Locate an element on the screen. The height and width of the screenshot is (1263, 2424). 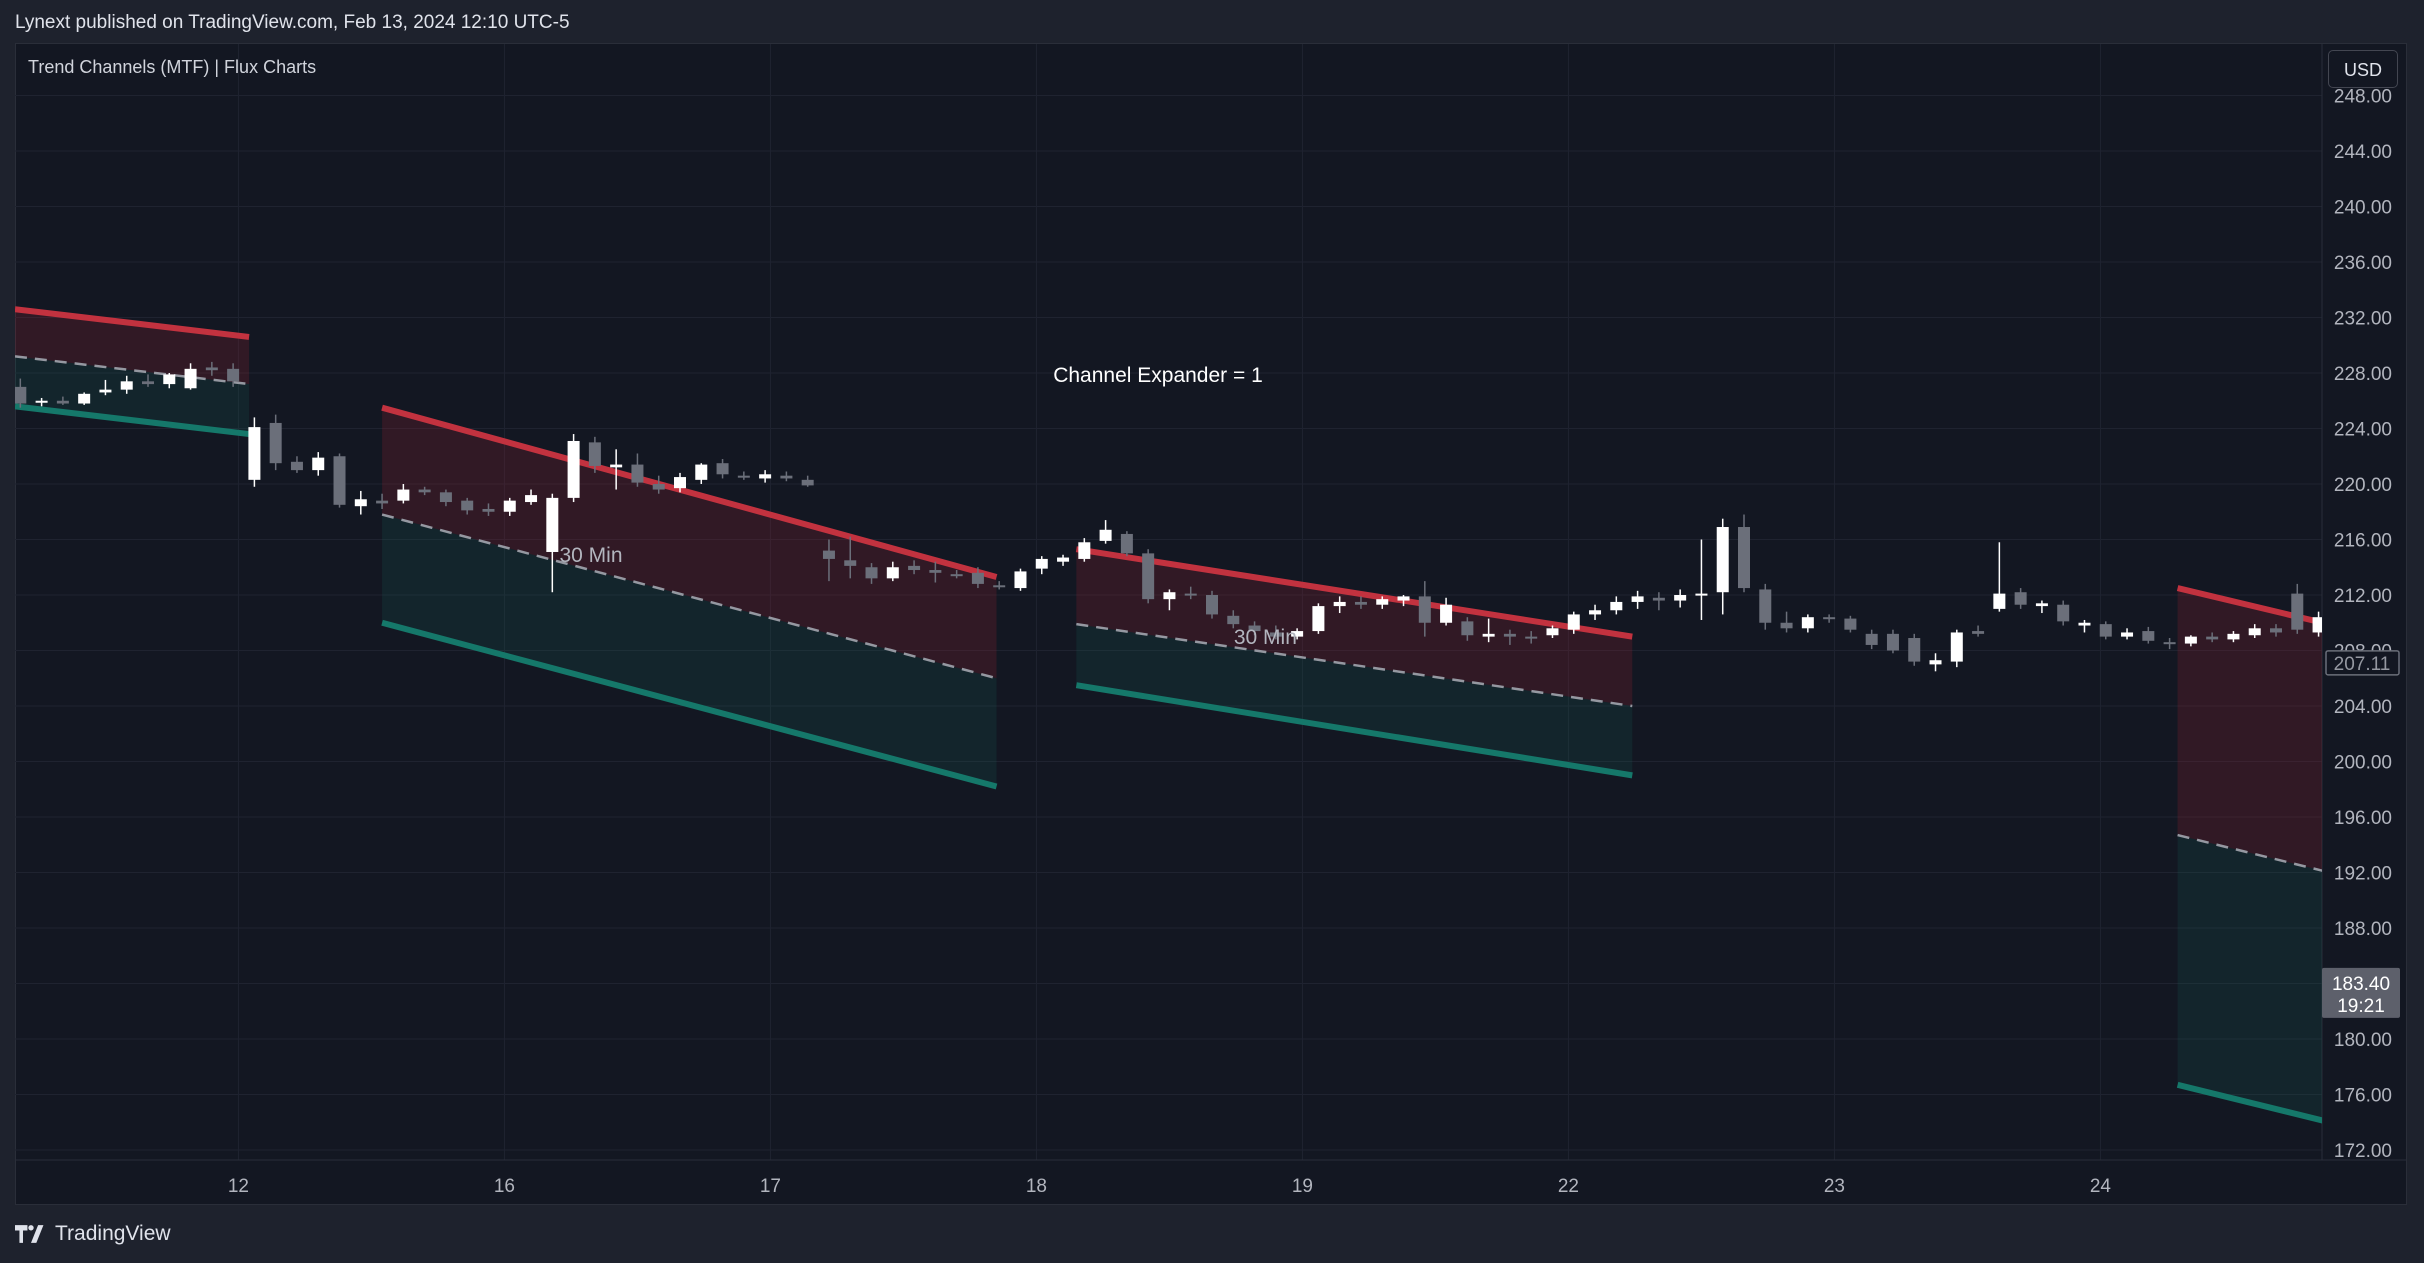
time-tick-label: 23 is located at coordinates (1834, 1186).